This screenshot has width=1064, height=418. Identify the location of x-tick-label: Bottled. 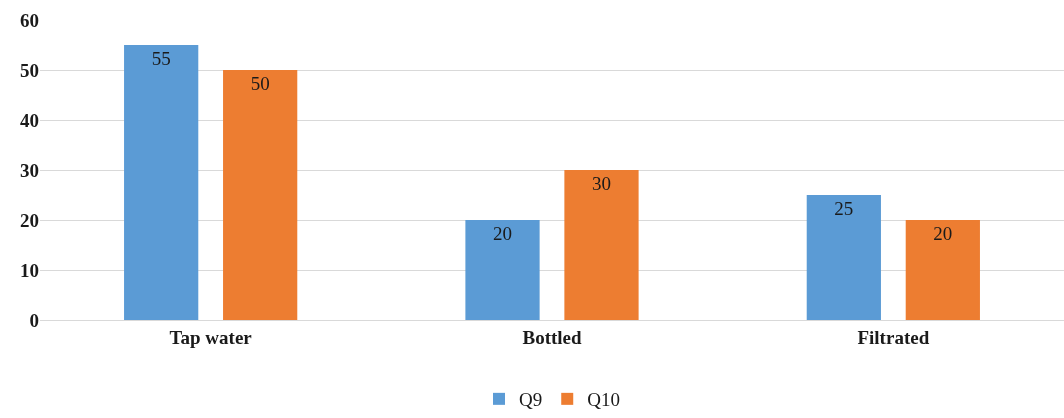
(552, 337).